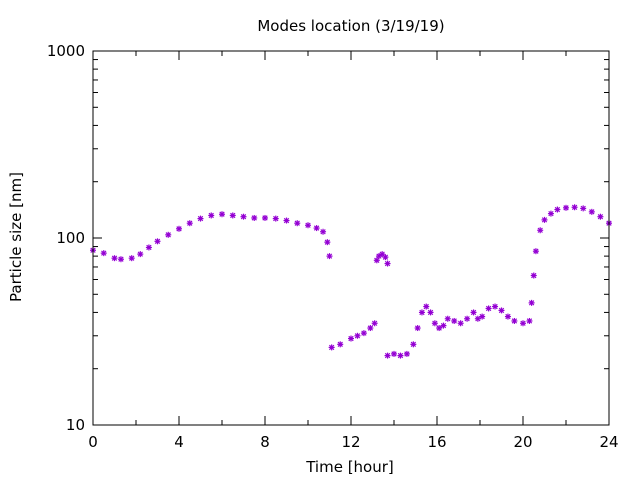 This screenshot has height=480, width=640. What do you see at coordinates (349, 467) in the screenshot?
I see `x-axis-label: Time [hour]` at bounding box center [349, 467].